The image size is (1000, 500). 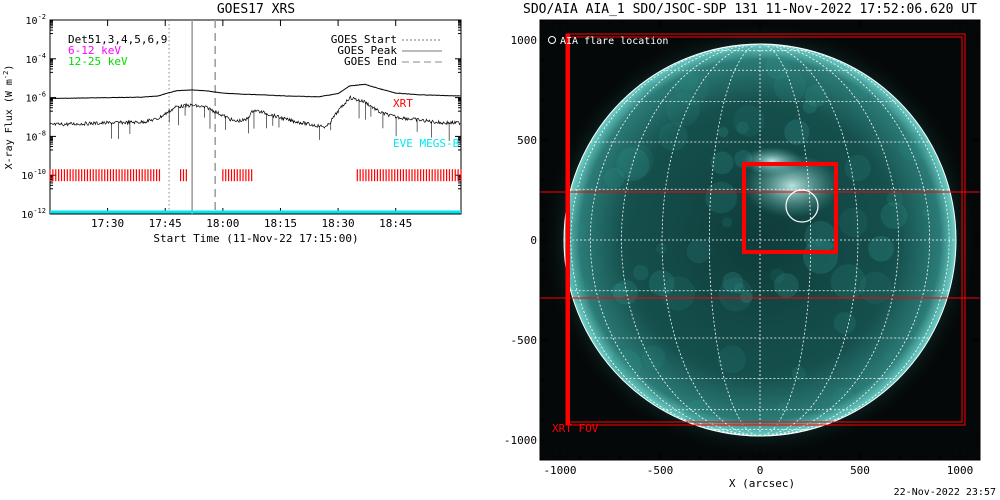 I want to click on goes-curve-long, so click(x=255, y=91).